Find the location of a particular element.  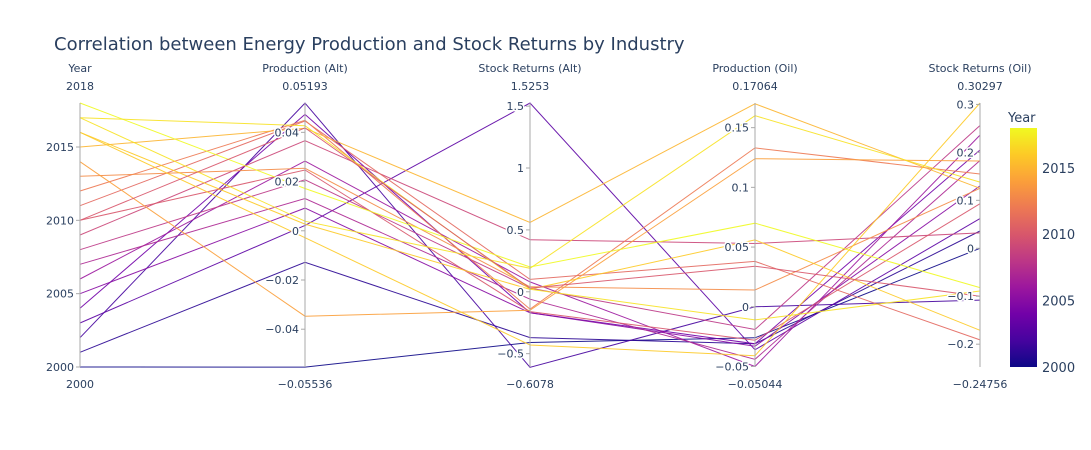

tick-label: 2000 is located at coordinates (60, 367).